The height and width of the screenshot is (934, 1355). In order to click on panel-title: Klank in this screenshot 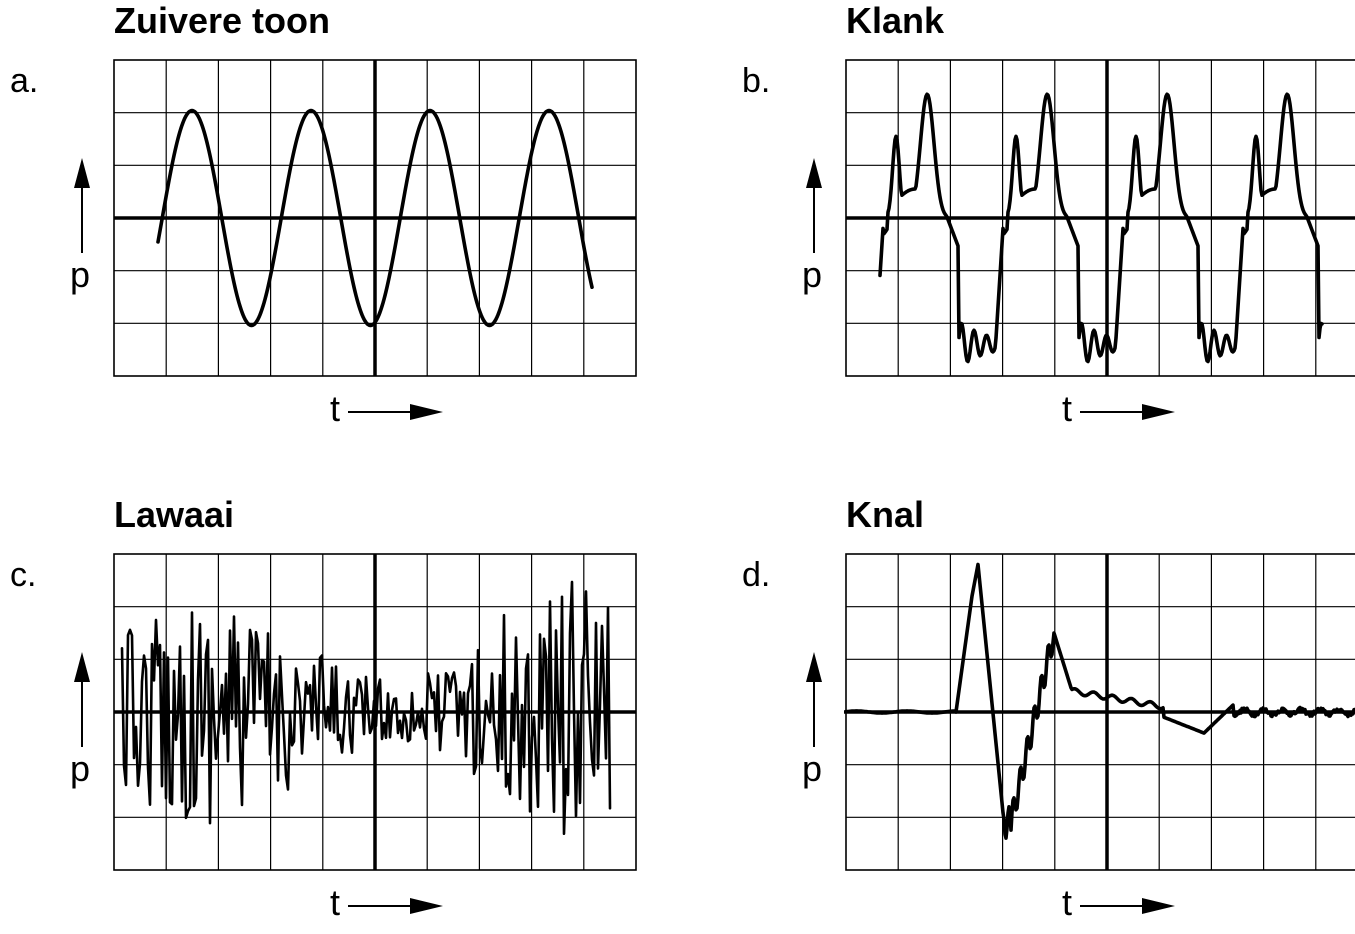, I will do `click(895, 20)`.